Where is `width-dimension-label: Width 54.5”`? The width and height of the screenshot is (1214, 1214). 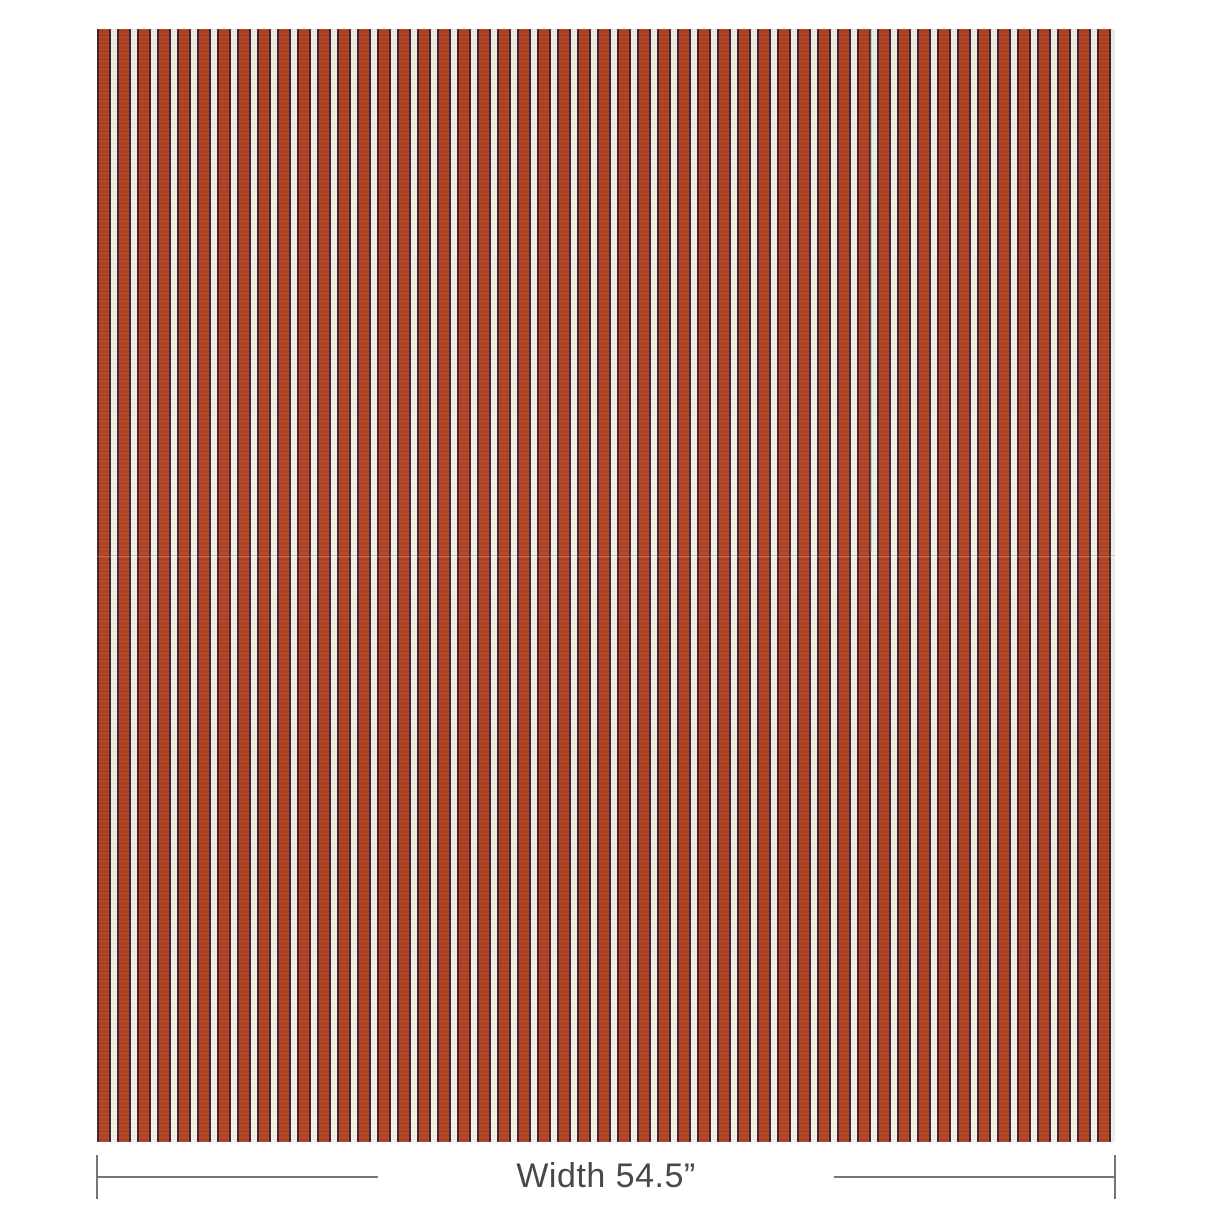
width-dimension-label: Width 54.5” is located at coordinates (606, 1175).